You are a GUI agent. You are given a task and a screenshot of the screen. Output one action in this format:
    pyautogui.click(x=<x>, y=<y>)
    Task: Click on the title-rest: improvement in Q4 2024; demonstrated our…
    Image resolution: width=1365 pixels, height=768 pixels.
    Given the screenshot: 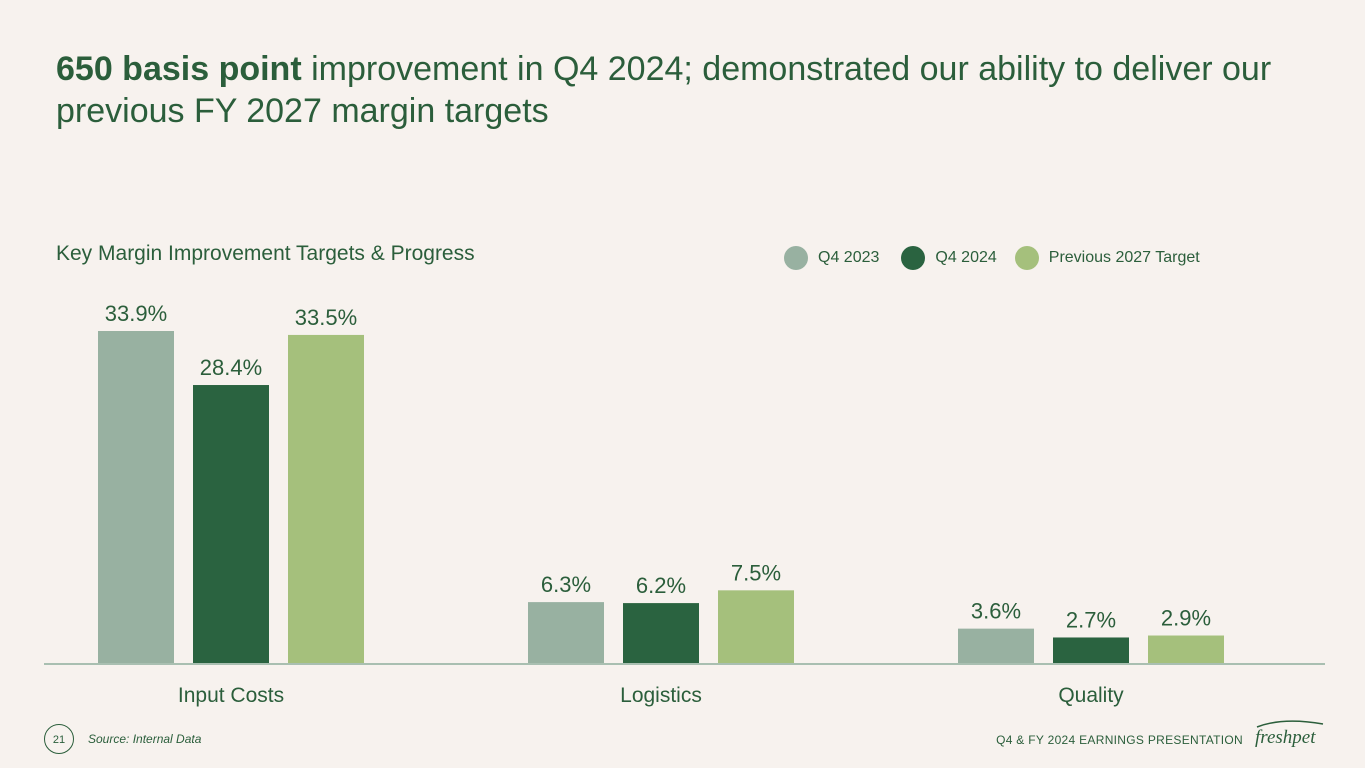 What is the action you would take?
    pyautogui.click(x=664, y=90)
    